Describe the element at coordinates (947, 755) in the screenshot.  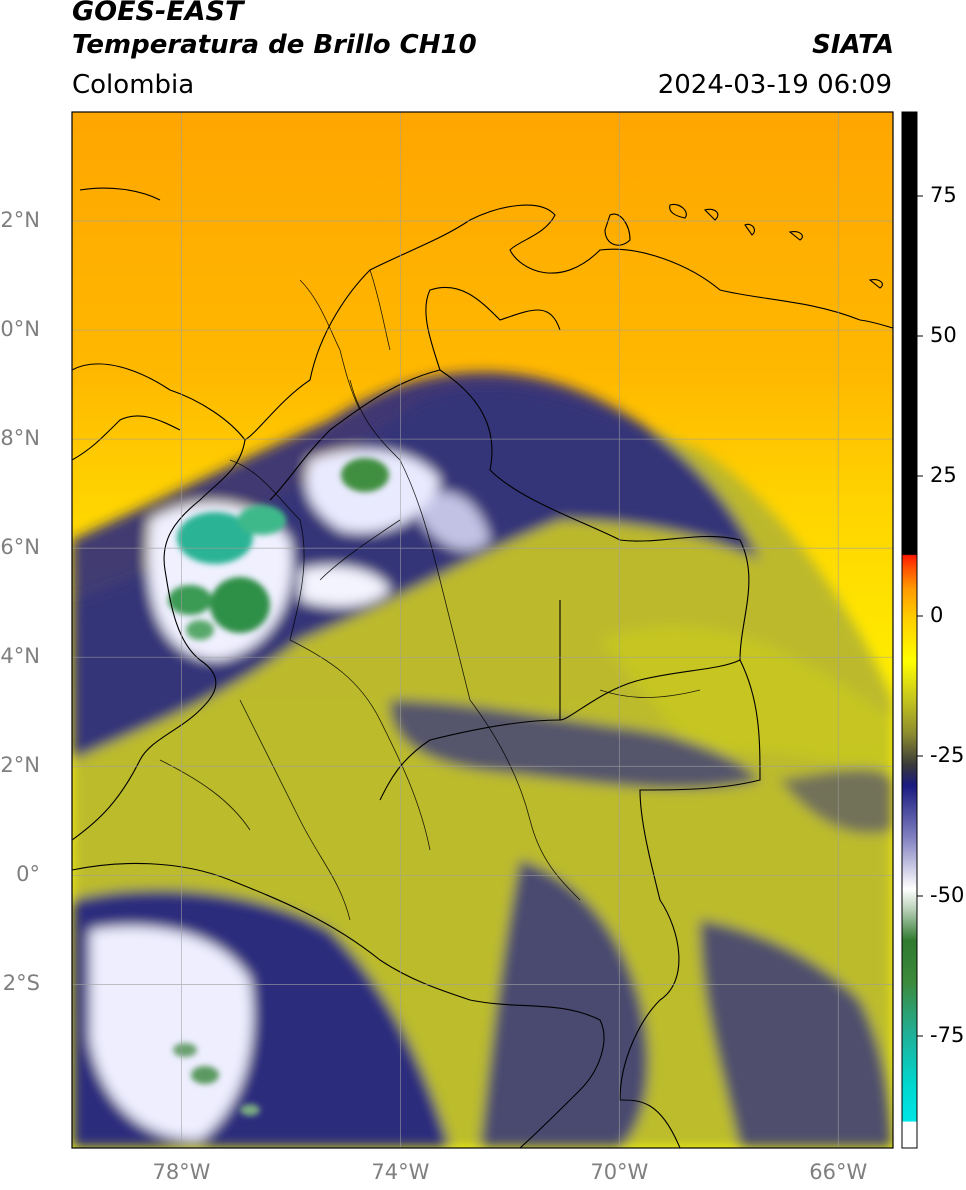
I see `colorbar-tick-label: -25` at that location.